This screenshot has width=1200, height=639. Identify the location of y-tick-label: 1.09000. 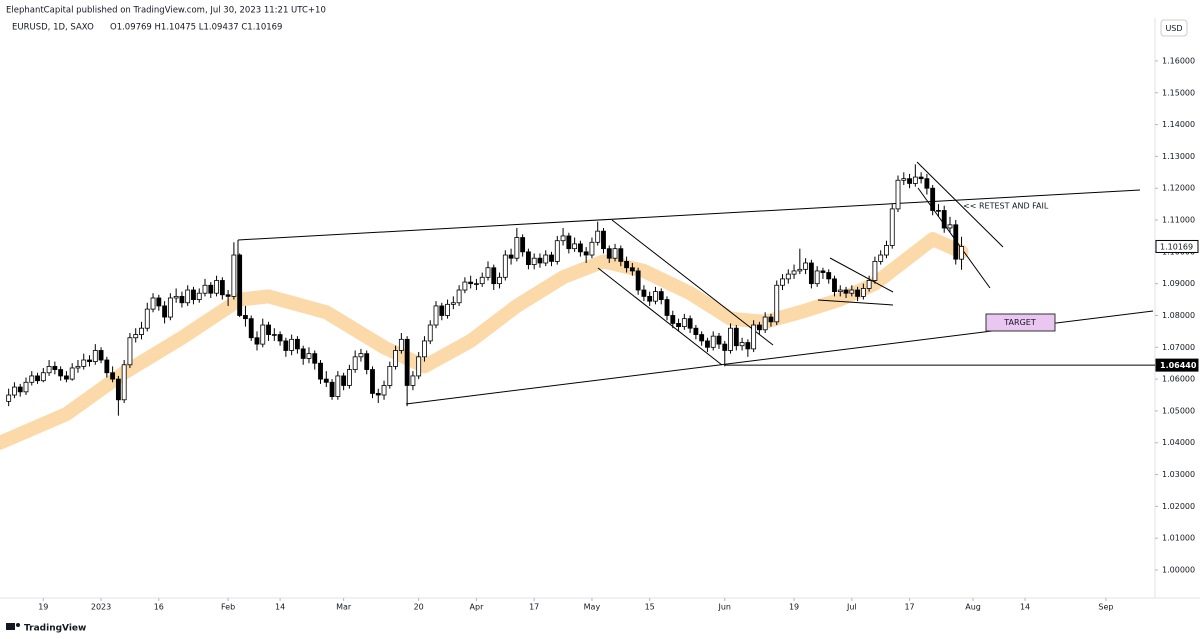
(1178, 283).